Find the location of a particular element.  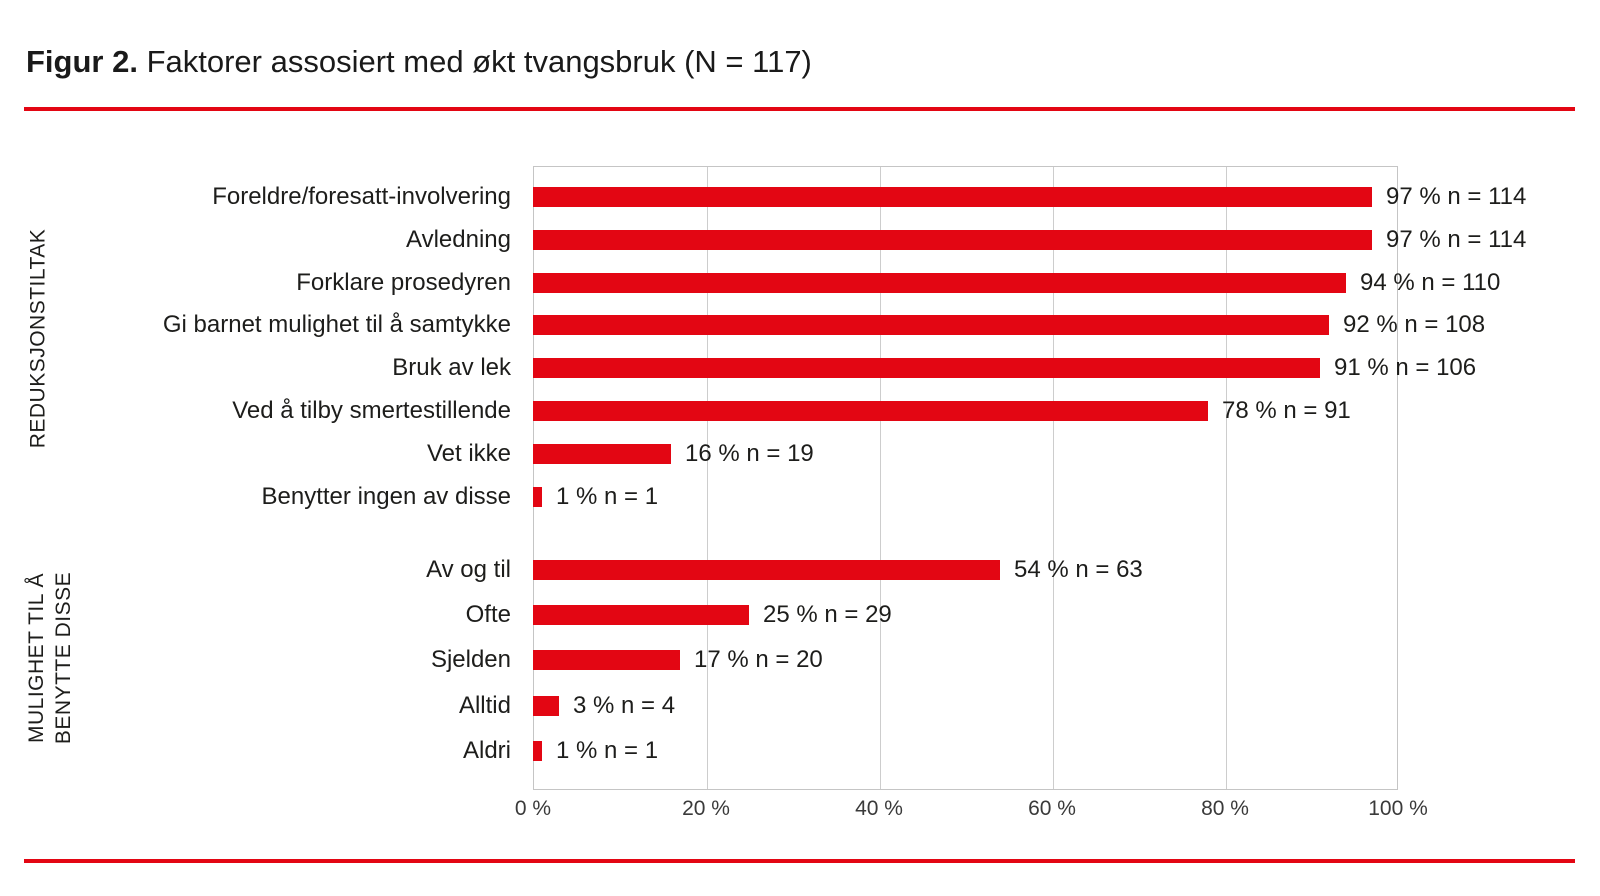

top-rule is located at coordinates (799, 109).